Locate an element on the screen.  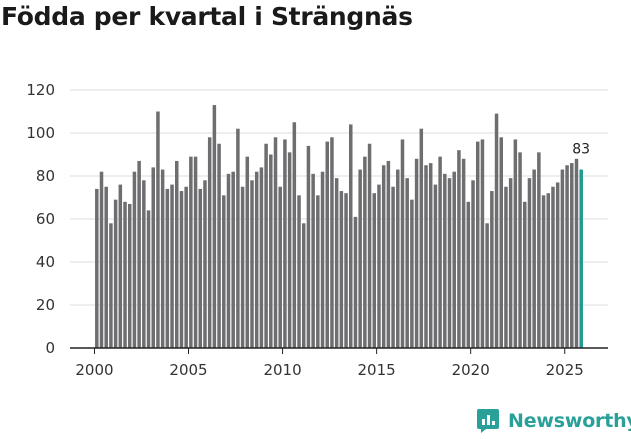
x-tick-label: 2005 is located at coordinates (188, 370).